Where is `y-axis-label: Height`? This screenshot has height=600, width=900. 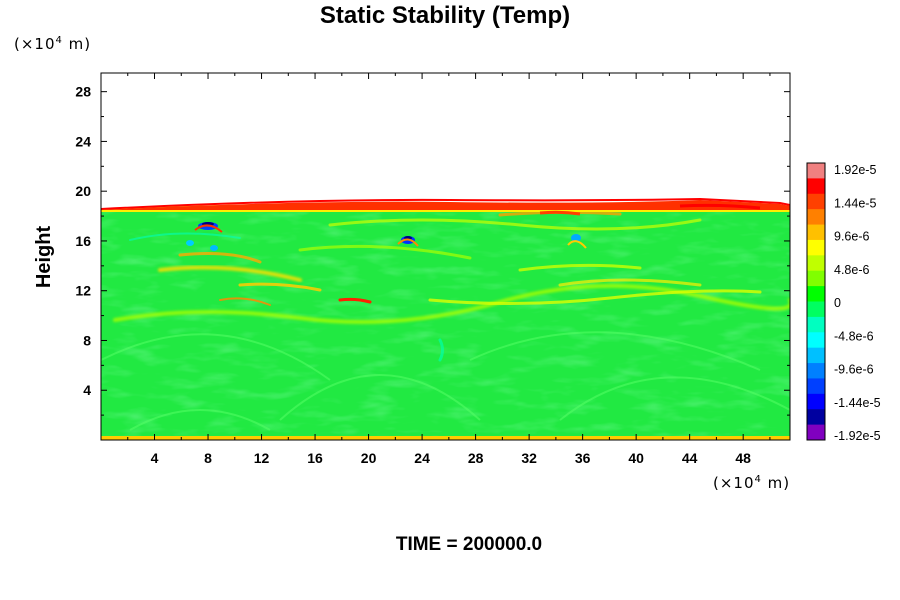
y-axis-label: Height is located at coordinates (44, 257).